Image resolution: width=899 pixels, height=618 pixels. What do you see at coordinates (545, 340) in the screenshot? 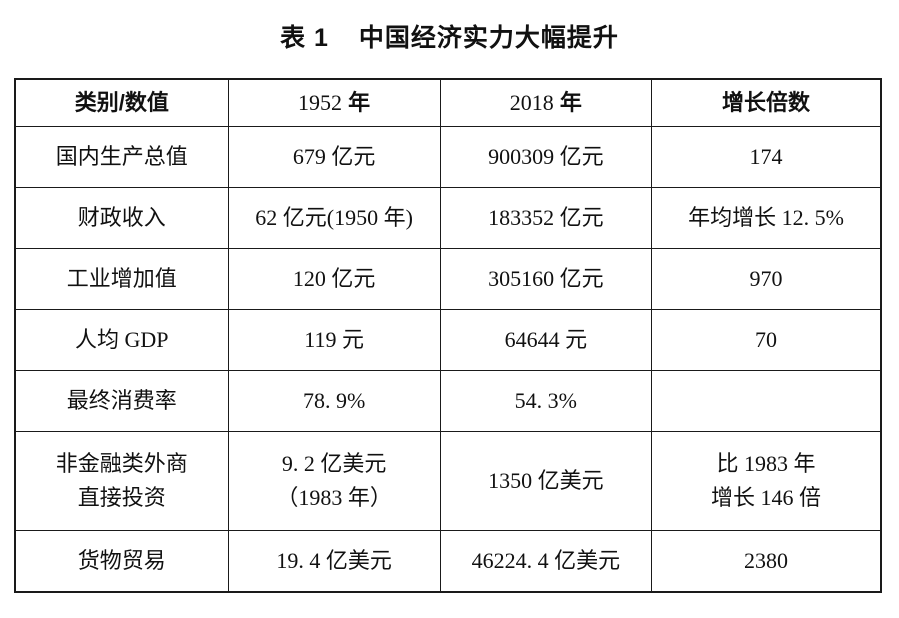
I see `value-cell-2018: 64644 元` at bounding box center [545, 340].